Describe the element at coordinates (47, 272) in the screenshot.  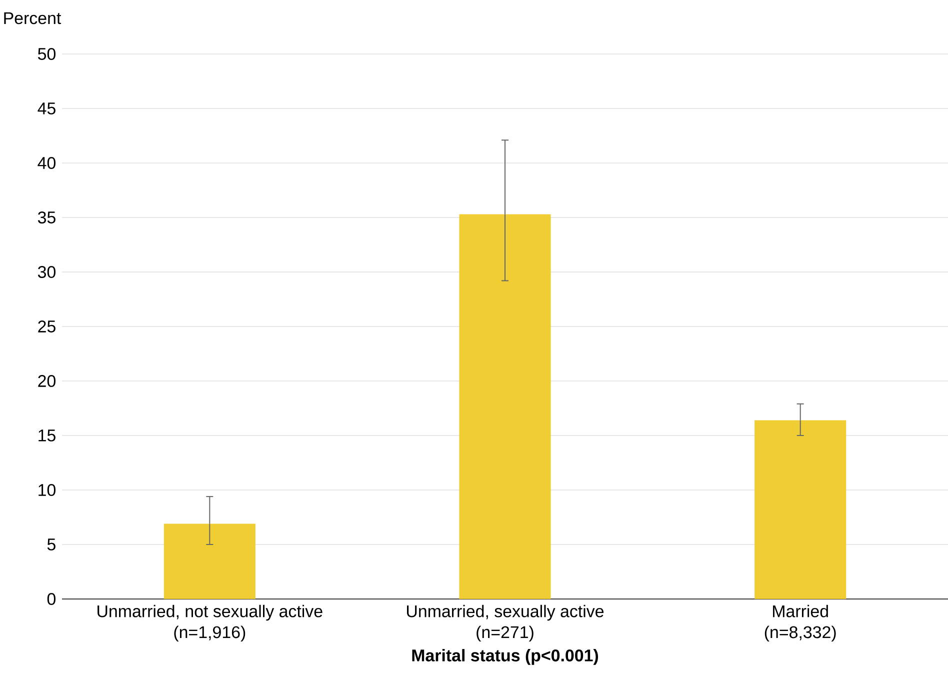
I see `y-tick-label: 30` at that location.